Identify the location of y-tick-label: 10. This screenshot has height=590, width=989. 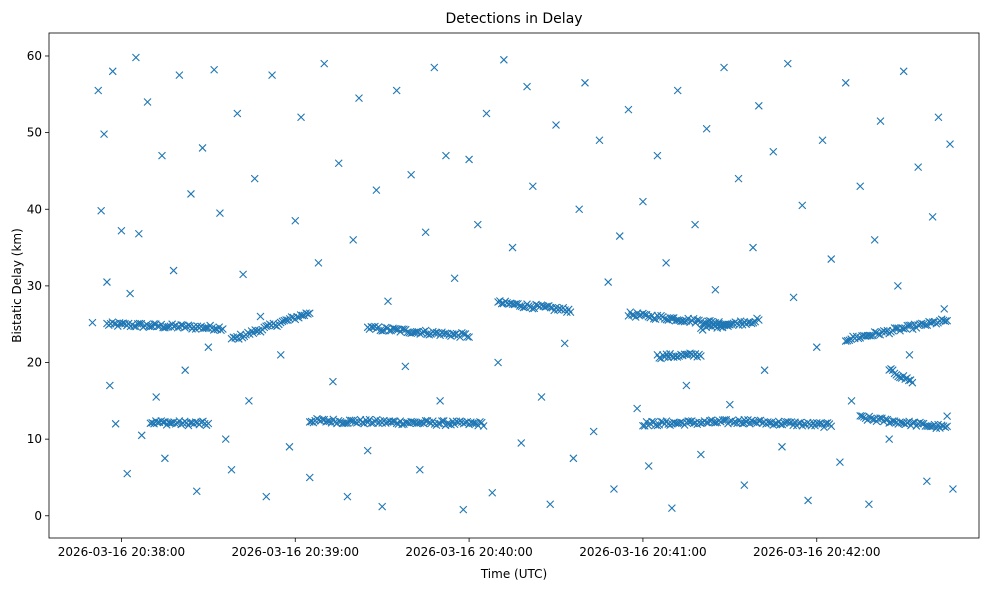
(34, 439).